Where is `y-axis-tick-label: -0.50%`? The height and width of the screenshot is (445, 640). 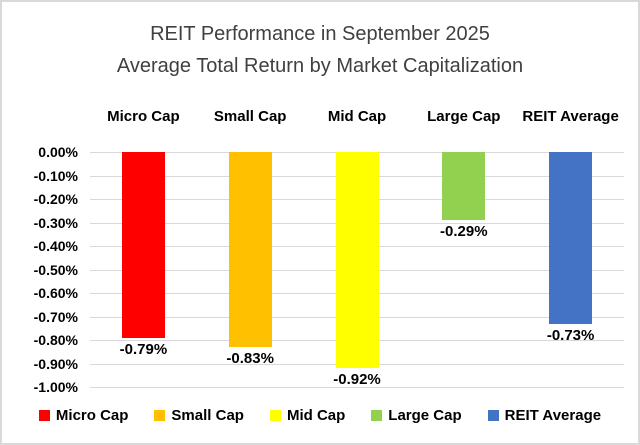 y-axis-tick-label: -0.50% is located at coordinates (55, 269).